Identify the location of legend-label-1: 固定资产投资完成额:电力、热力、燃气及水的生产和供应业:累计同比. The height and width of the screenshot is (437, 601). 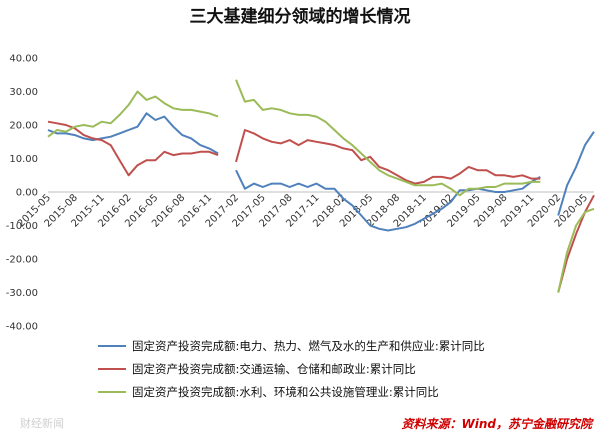
(308, 346).